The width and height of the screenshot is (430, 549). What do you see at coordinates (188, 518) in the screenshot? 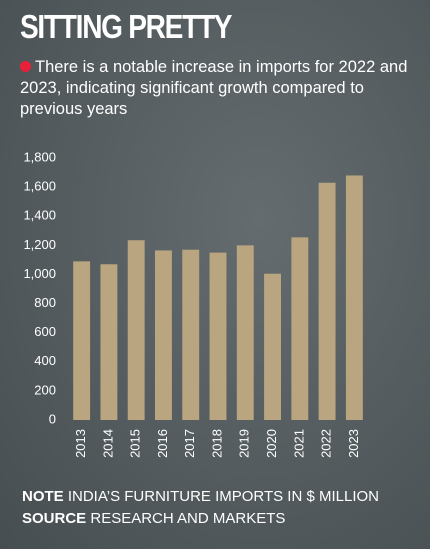
I see `source-text: RESEARCH AND MARKETS` at bounding box center [188, 518].